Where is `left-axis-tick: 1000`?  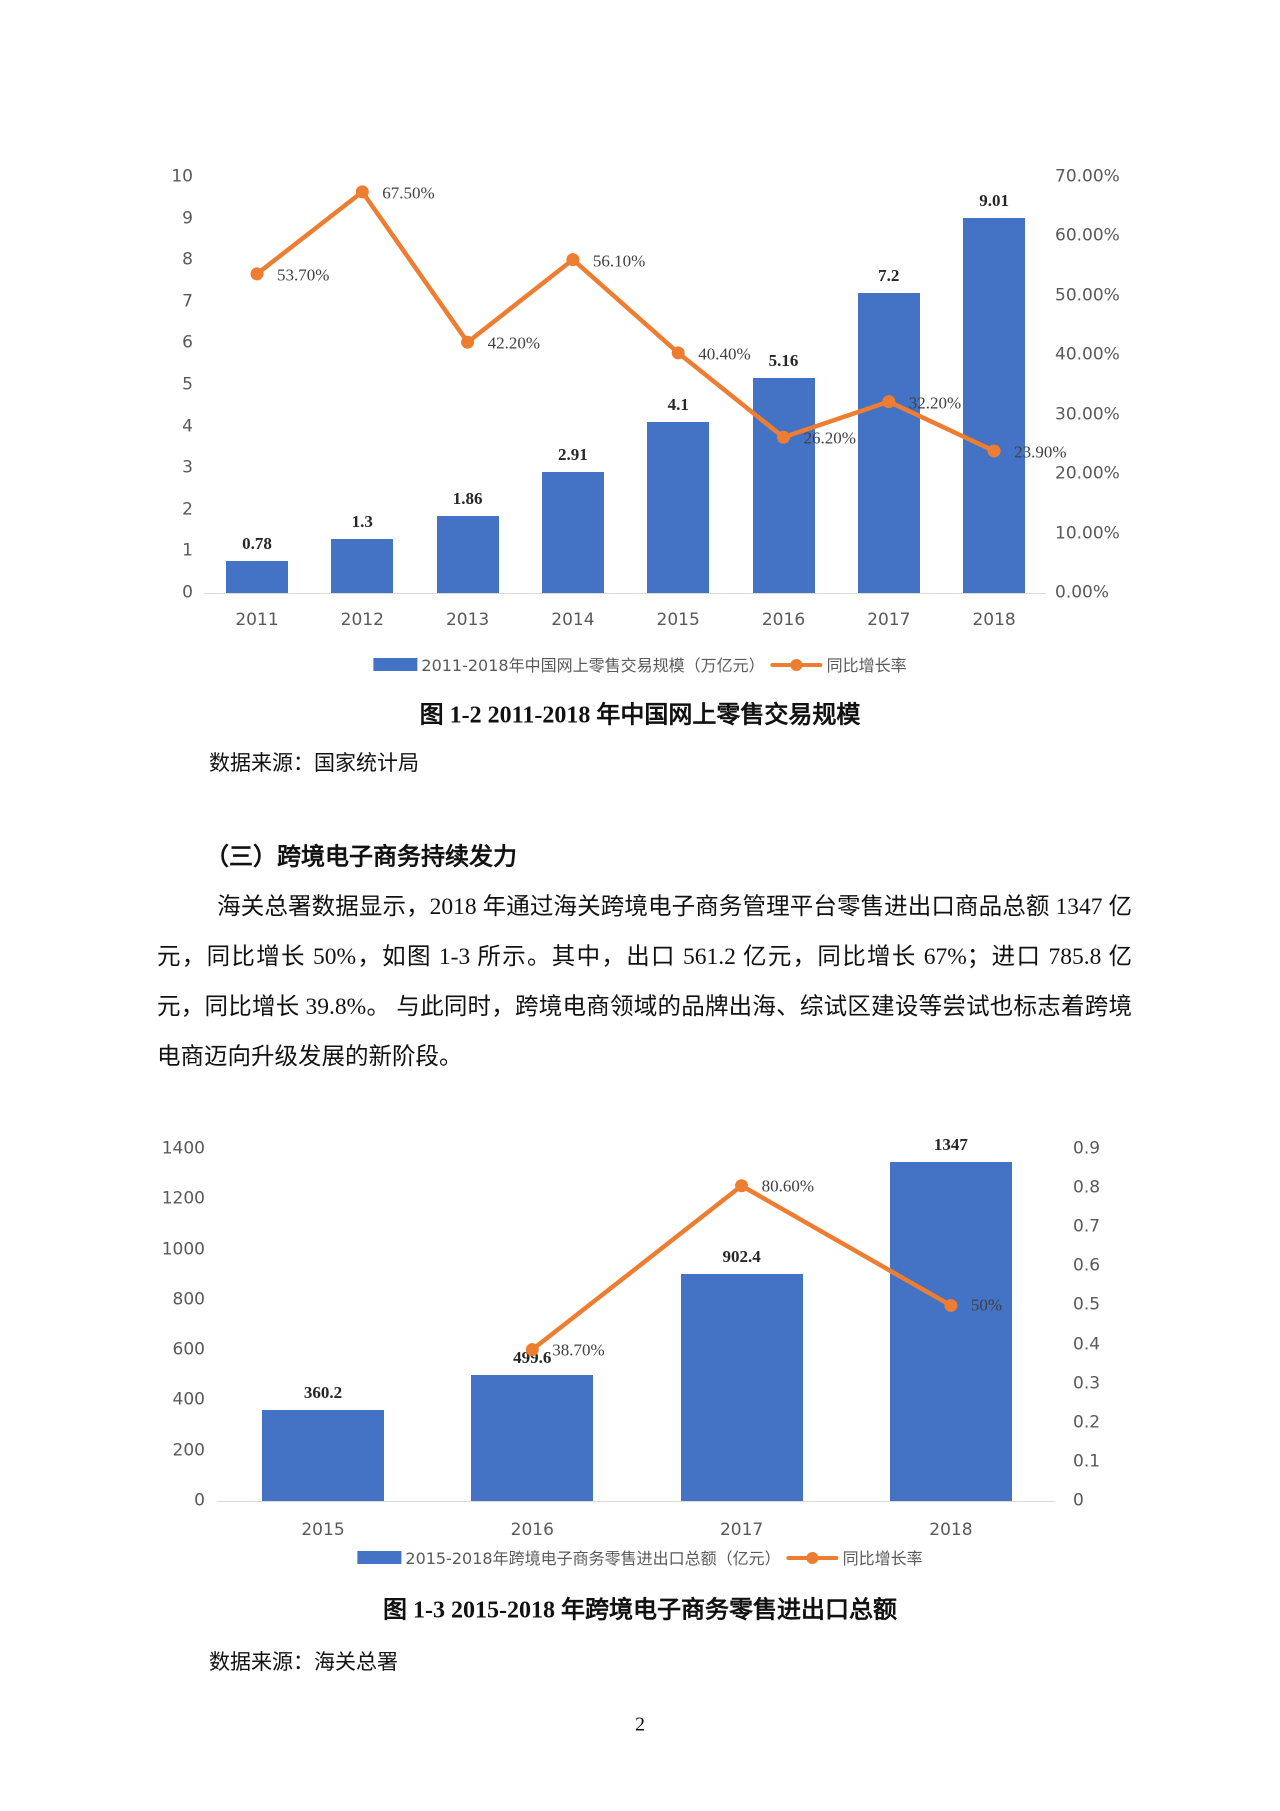 left-axis-tick: 1000 is located at coordinates (183, 1249).